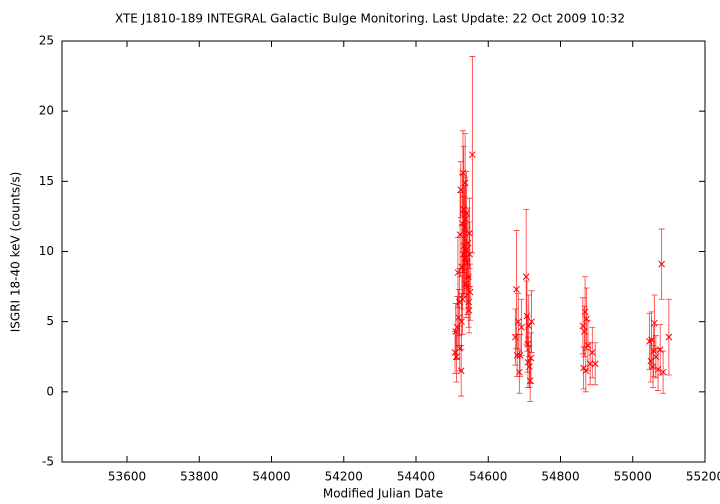  What do you see at coordinates (46, 181) in the screenshot?
I see `y-tick-label: 15` at bounding box center [46, 181].